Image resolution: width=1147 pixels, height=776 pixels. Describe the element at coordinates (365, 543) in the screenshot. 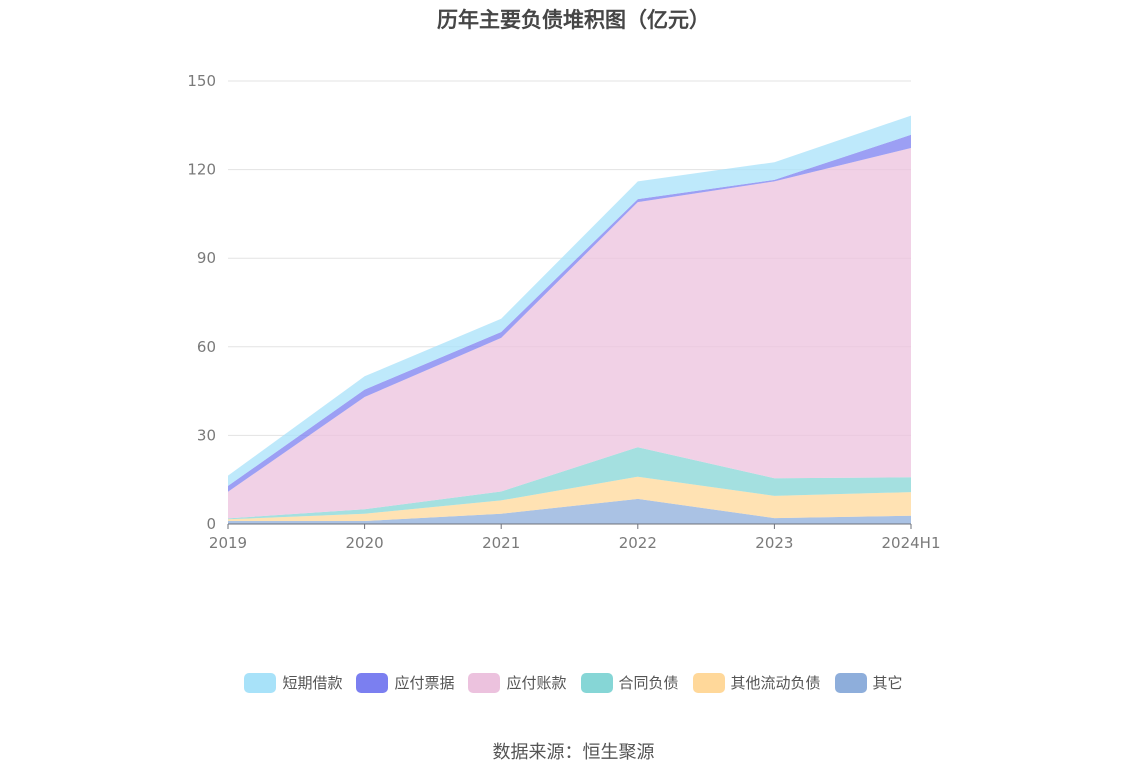

I see `x-tick-label: 2020` at that location.